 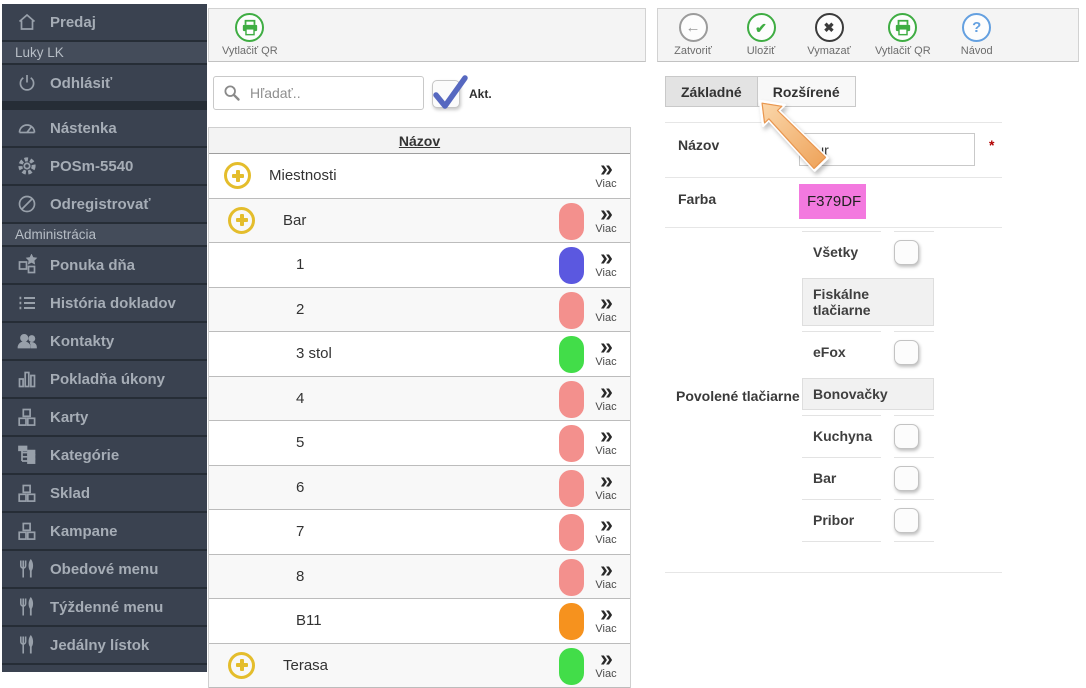 I want to click on row-name: Bar, so click(x=295, y=220).